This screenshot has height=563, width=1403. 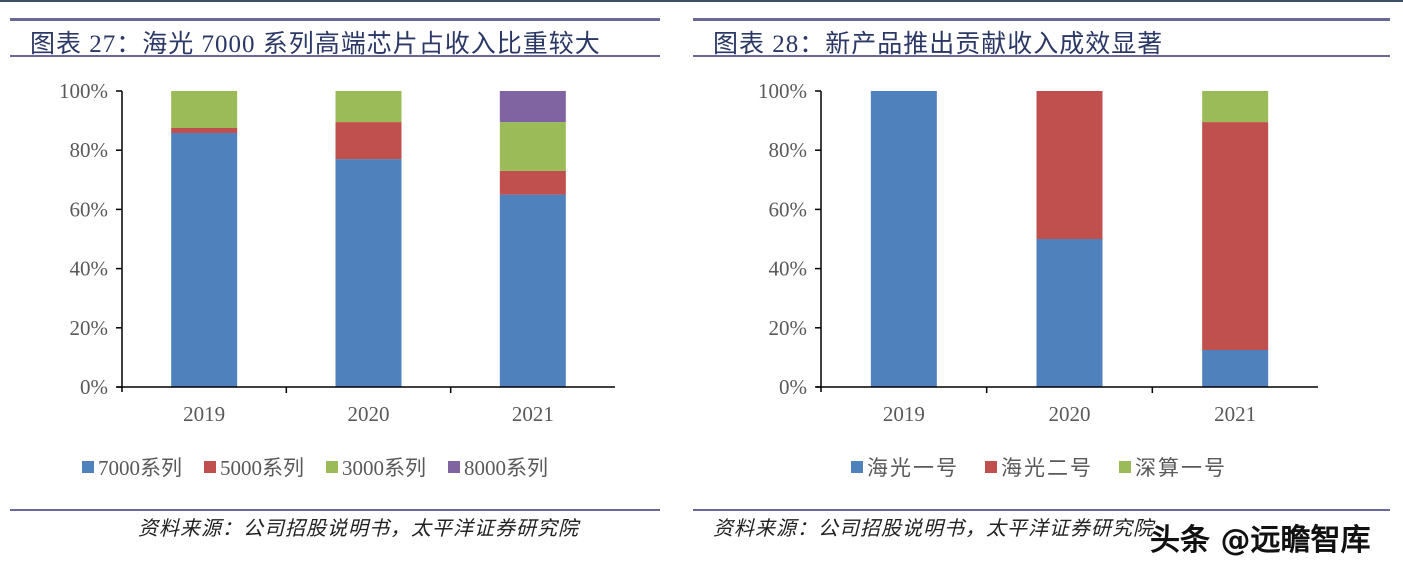 I want to click on legend-item: 7000系列, so click(x=132, y=467).